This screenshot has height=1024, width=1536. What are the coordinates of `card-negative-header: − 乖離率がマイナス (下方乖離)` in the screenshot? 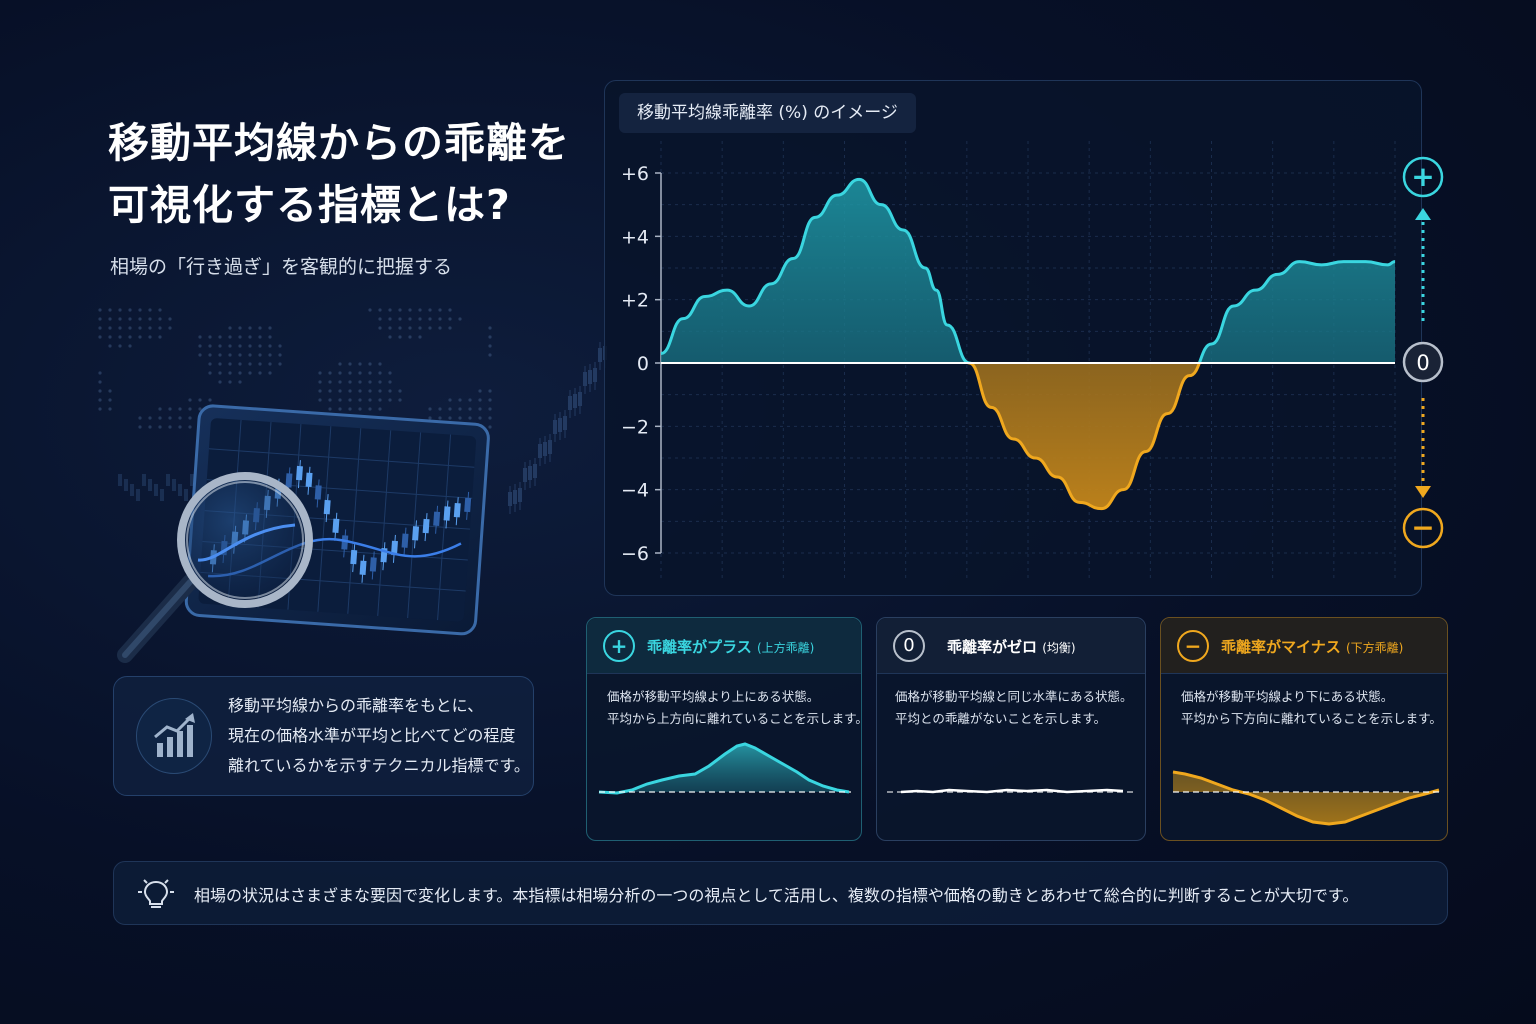 It's located at (1304, 646).